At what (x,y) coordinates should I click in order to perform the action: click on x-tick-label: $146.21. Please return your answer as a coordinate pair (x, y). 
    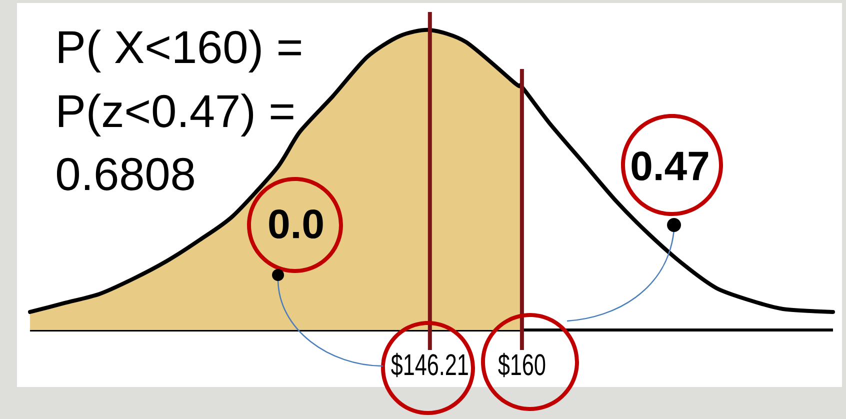
    Looking at the image, I should click on (429, 365).